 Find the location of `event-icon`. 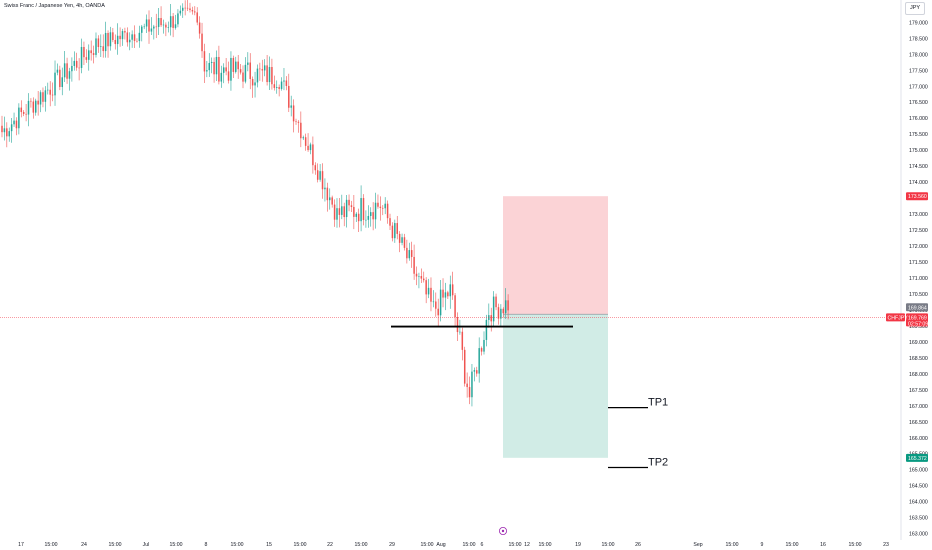

event-icon is located at coordinates (503, 531).